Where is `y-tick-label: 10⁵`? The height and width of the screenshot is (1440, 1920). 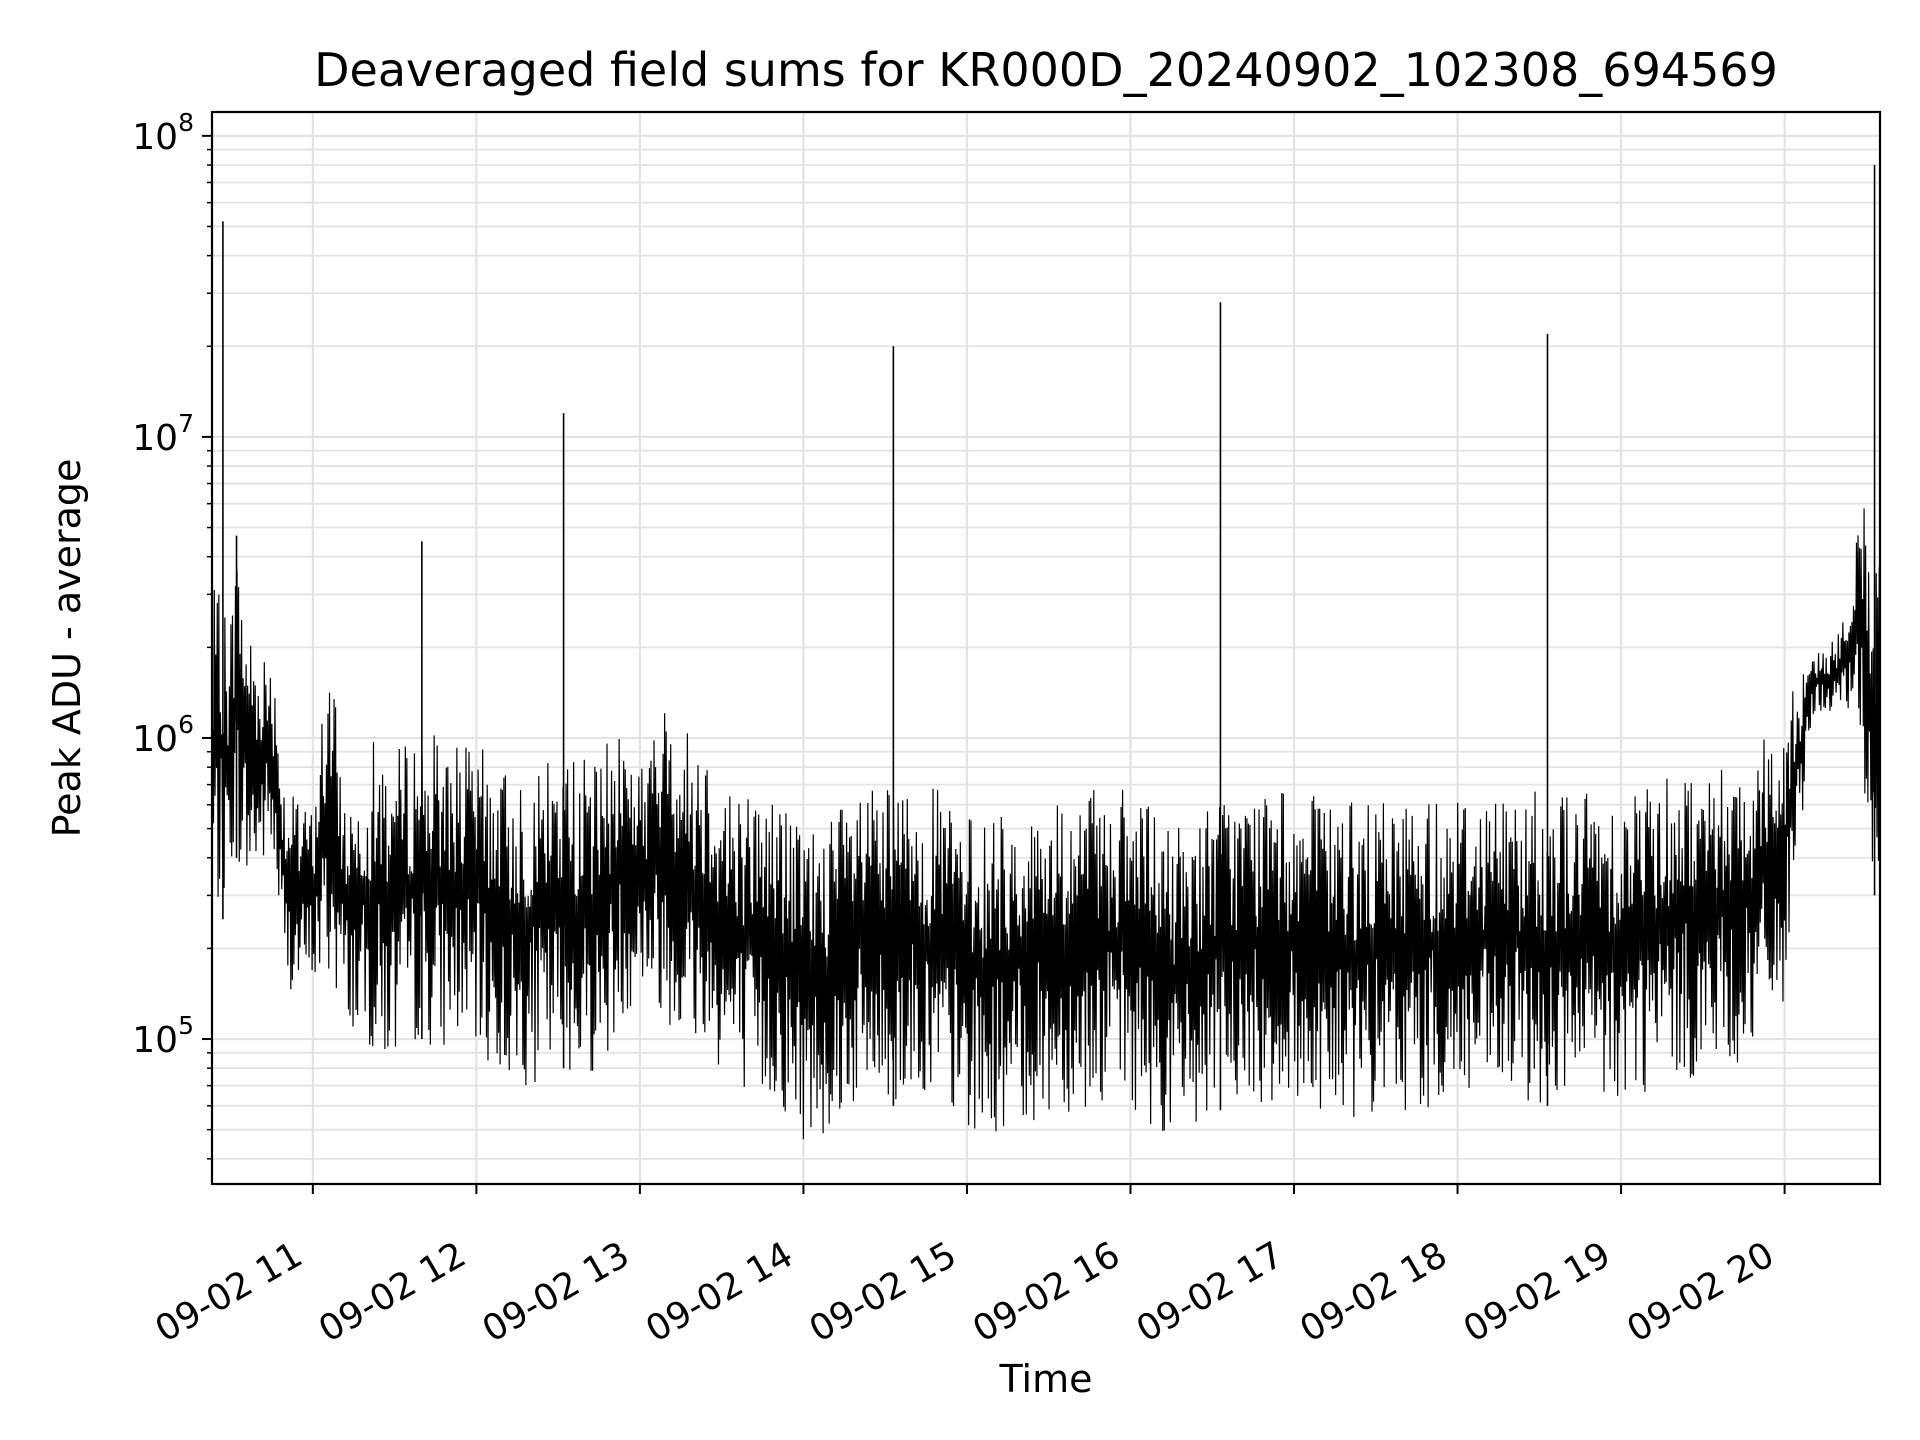
y-tick-label: 10⁵ is located at coordinates (163, 1036).